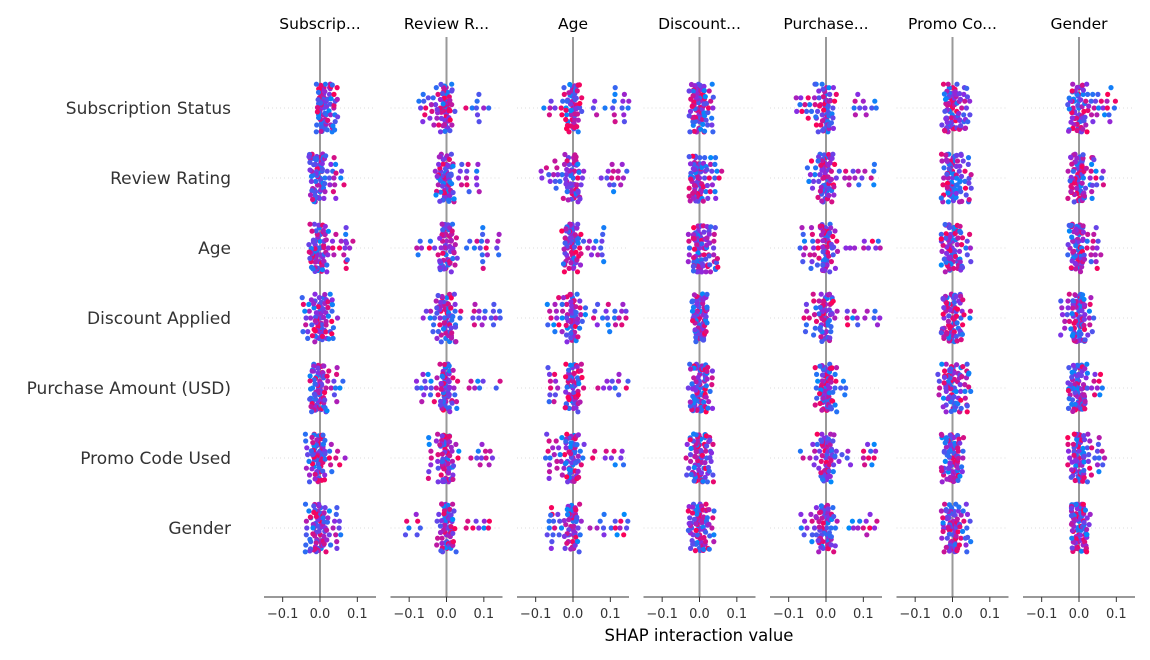  Describe the element at coordinates (1079, 614) in the screenshot. I see `x-tick-label: 0.0` at that location.